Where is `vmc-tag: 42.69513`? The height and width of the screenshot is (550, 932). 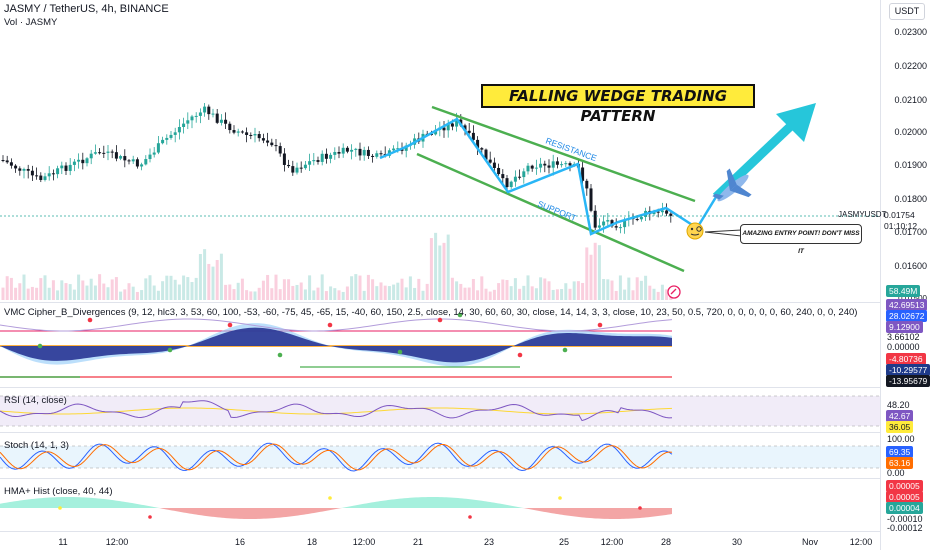
vmc-tag: 42.69513 is located at coordinates (907, 305).